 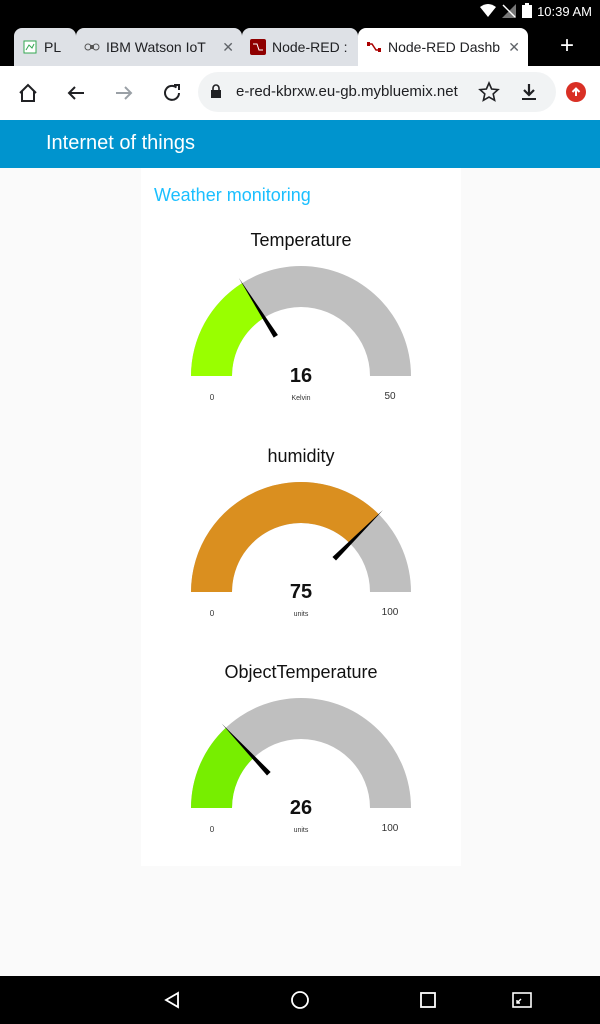 I want to click on reload-icon, so click(x=172, y=93).